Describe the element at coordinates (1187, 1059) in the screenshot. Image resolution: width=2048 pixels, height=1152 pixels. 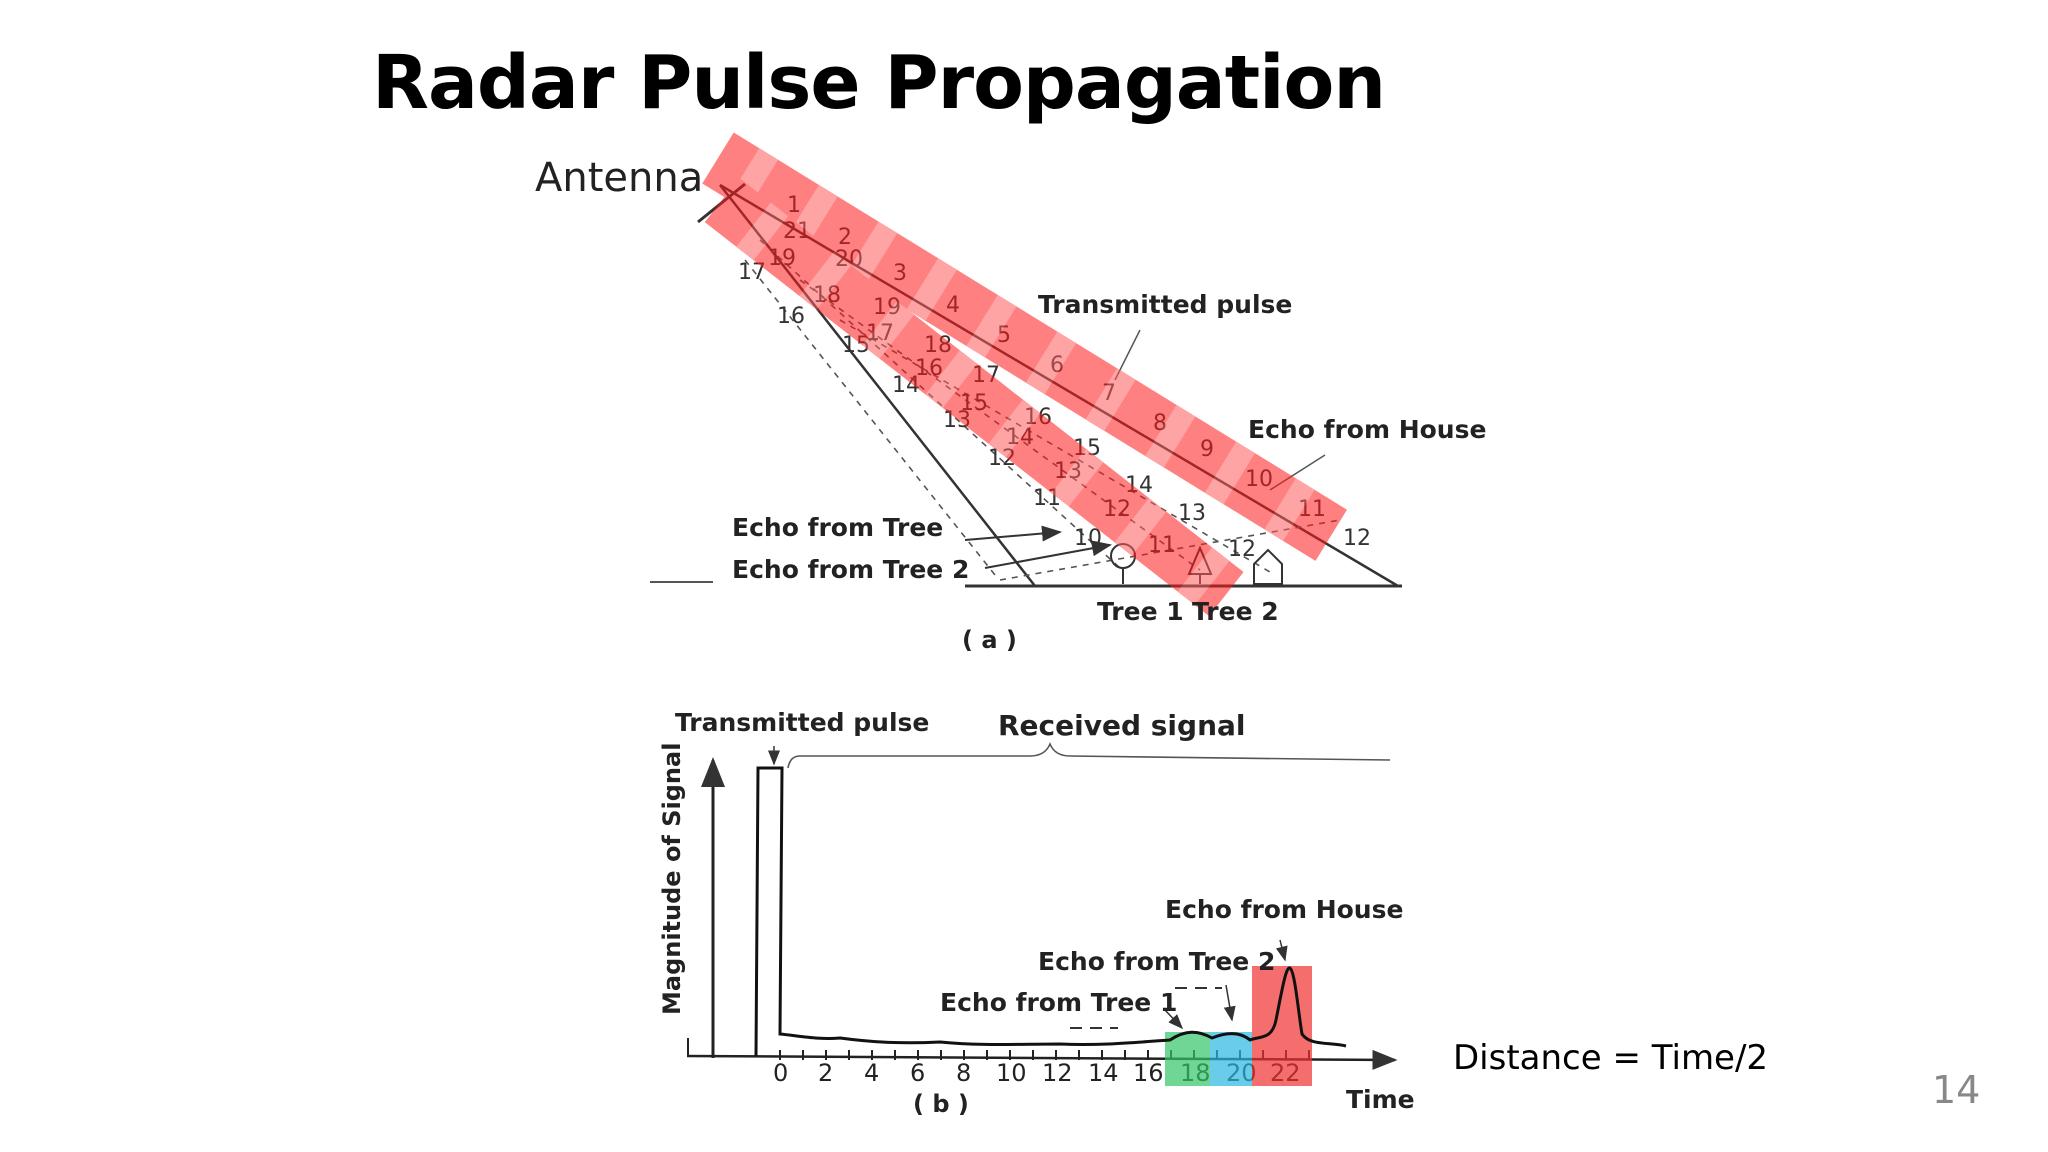
I see `tree1-highlight-band` at that location.